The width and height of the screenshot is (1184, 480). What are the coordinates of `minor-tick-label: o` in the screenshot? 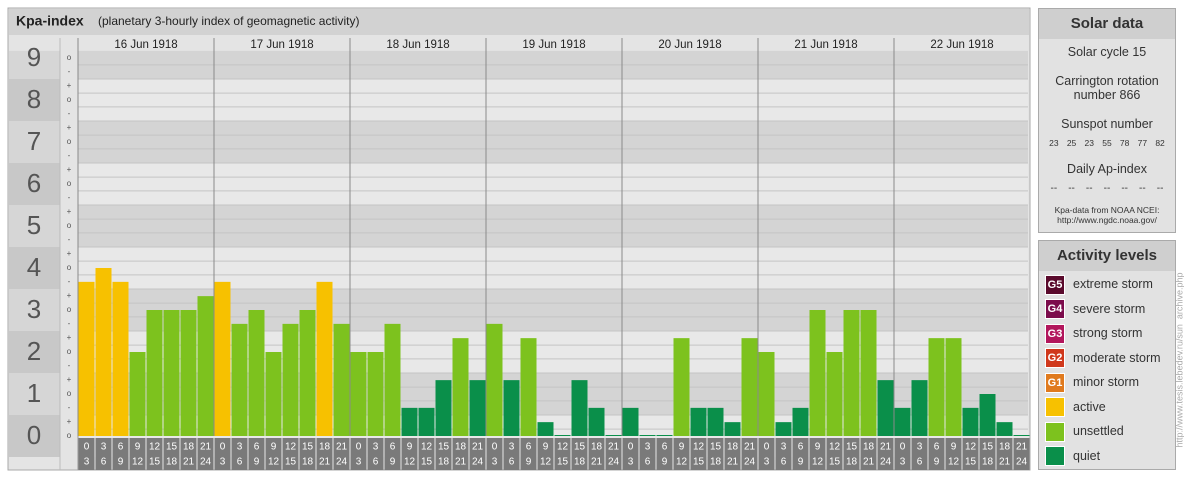 It's located at (69, 141).